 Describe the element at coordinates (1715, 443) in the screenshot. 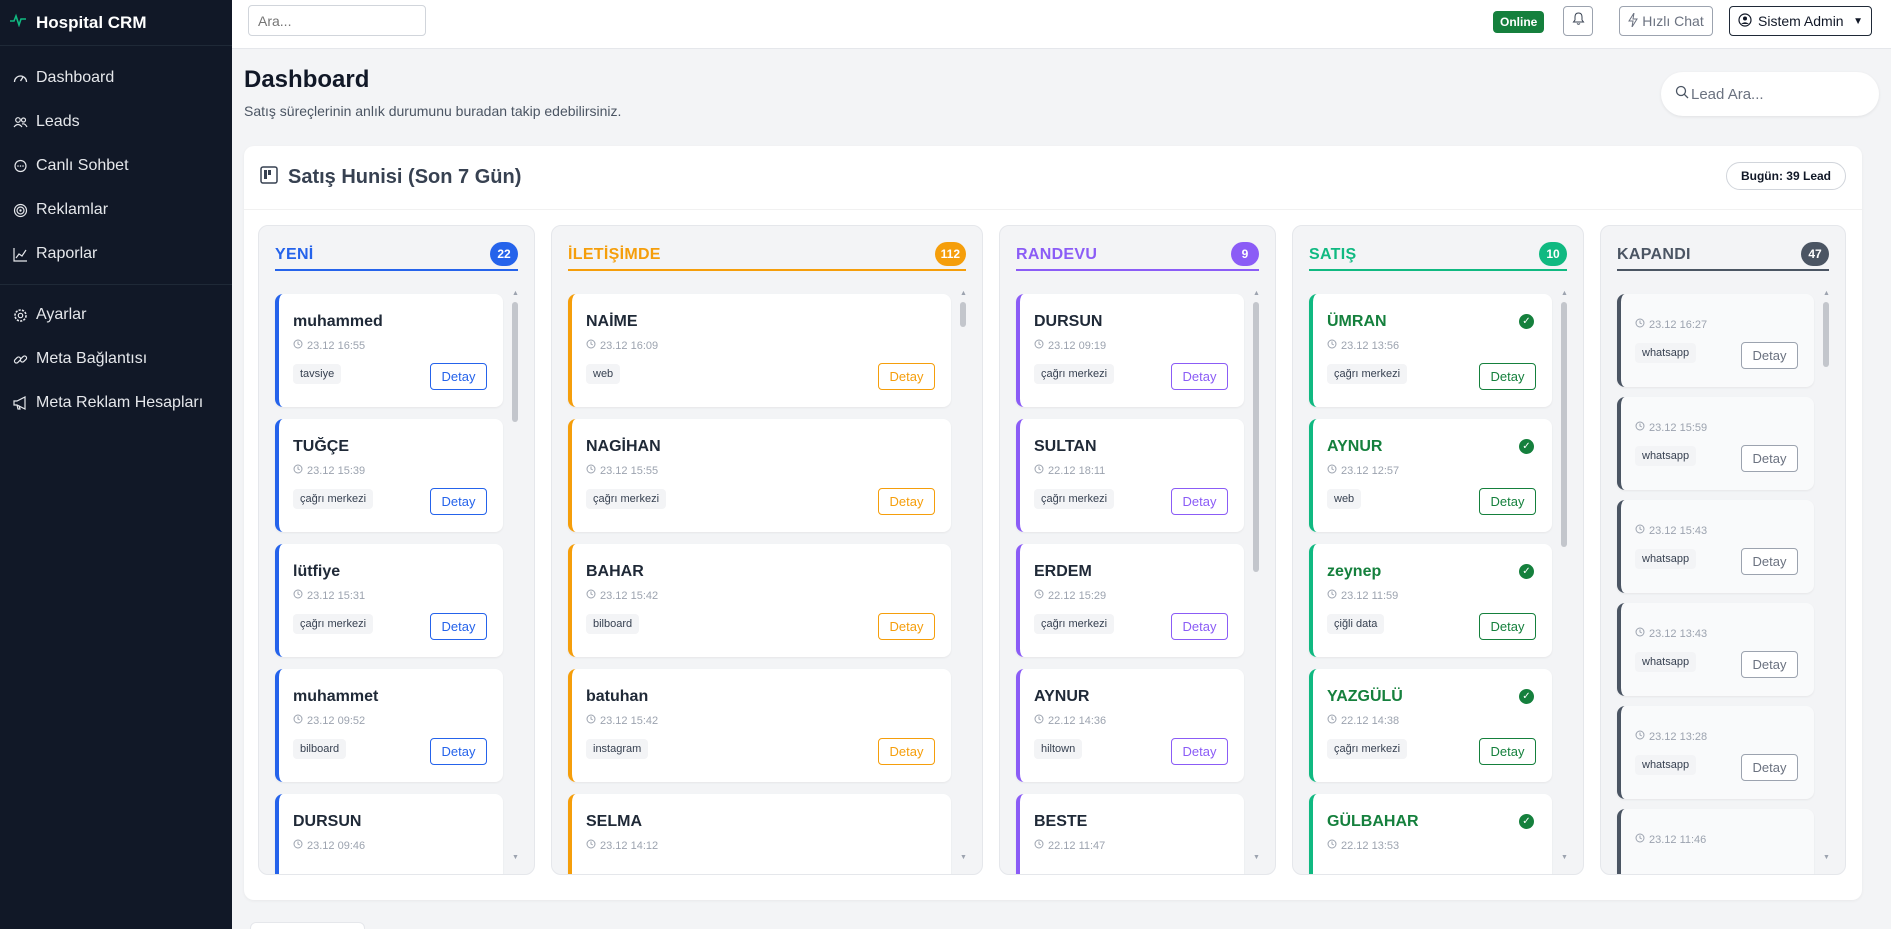

I see `lead-card: 23.12 15:59 whatsapp Detay` at that location.